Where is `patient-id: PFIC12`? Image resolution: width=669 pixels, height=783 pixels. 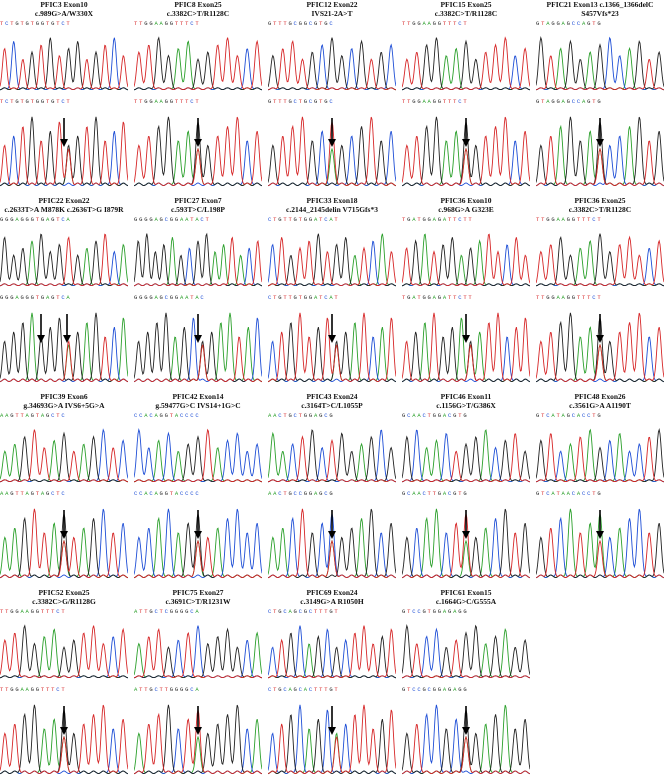
patient-id: PFIC12 is located at coordinates (319, 4).